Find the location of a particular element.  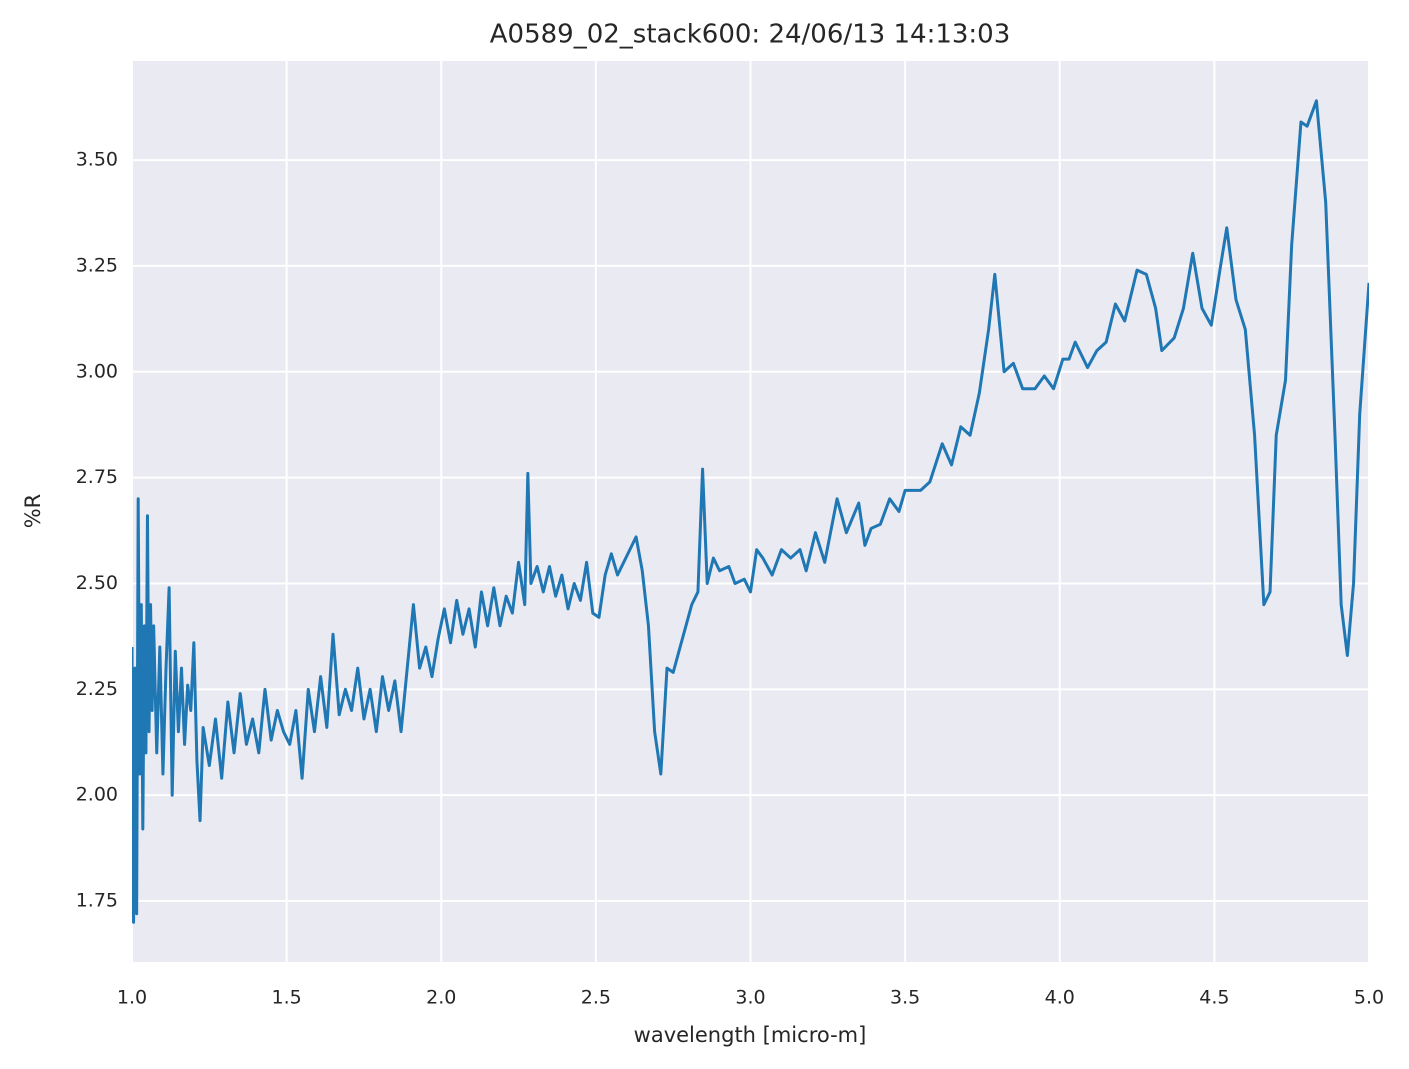

x-tick-label: 2.5 is located at coordinates (596, 998).